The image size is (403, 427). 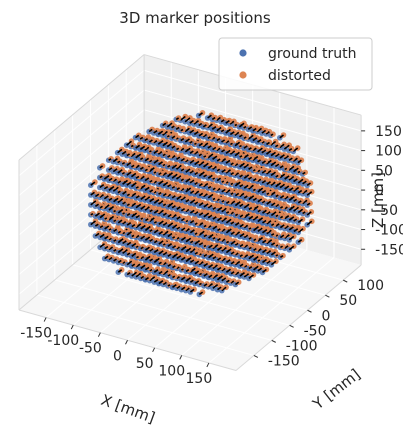 I want to click on tick-label-z: 150, so click(x=388, y=132).